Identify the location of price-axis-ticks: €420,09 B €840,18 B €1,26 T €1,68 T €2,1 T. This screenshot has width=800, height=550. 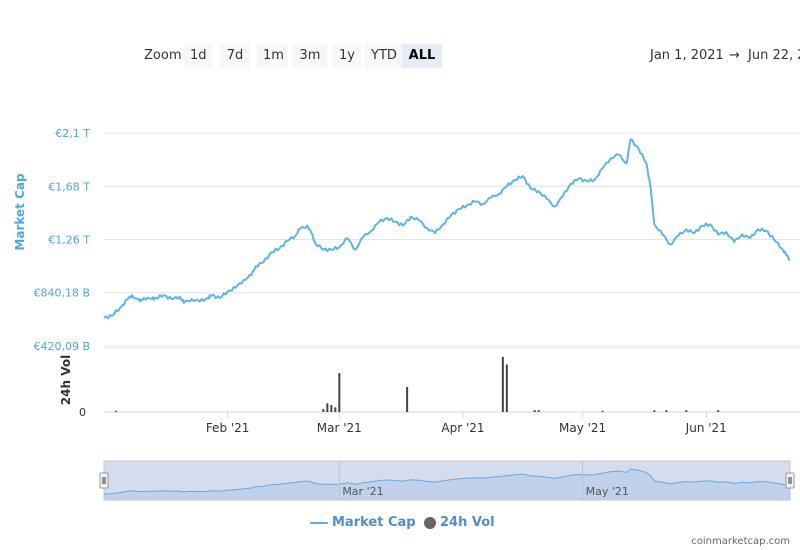
(61, 240).